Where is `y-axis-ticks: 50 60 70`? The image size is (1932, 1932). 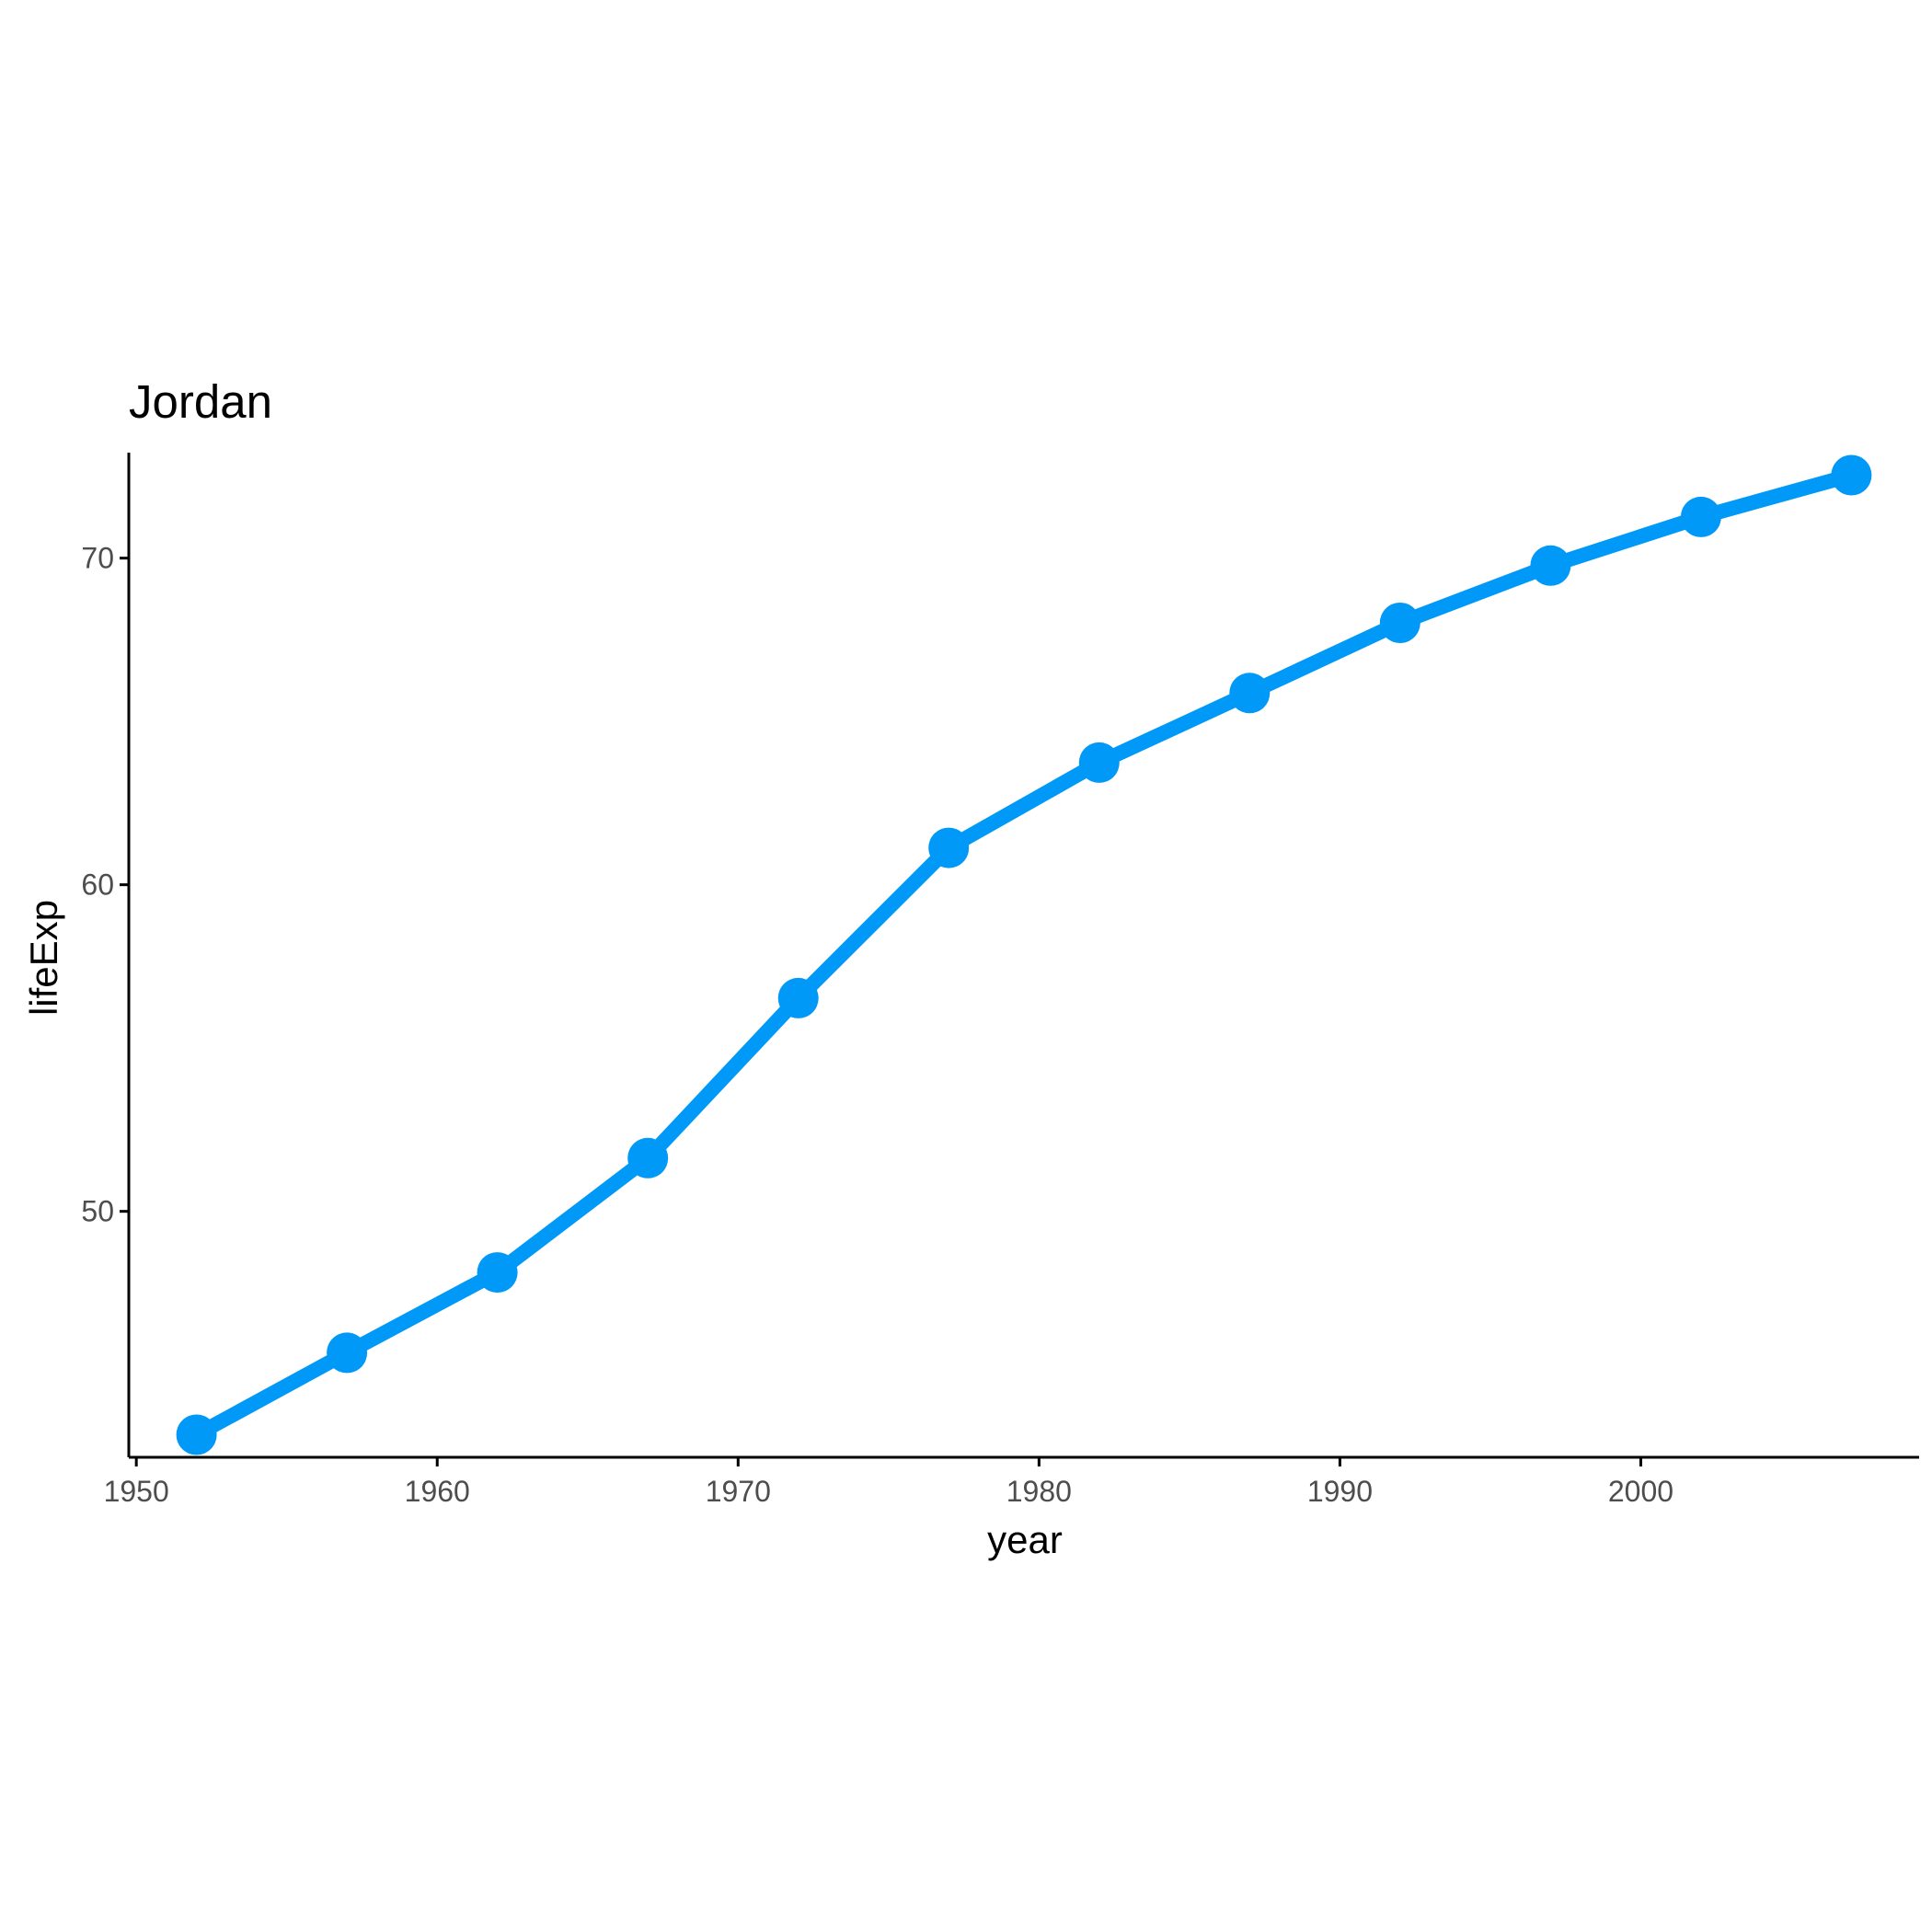
y-axis-ticks: 50 60 70 is located at coordinates (105, 885).